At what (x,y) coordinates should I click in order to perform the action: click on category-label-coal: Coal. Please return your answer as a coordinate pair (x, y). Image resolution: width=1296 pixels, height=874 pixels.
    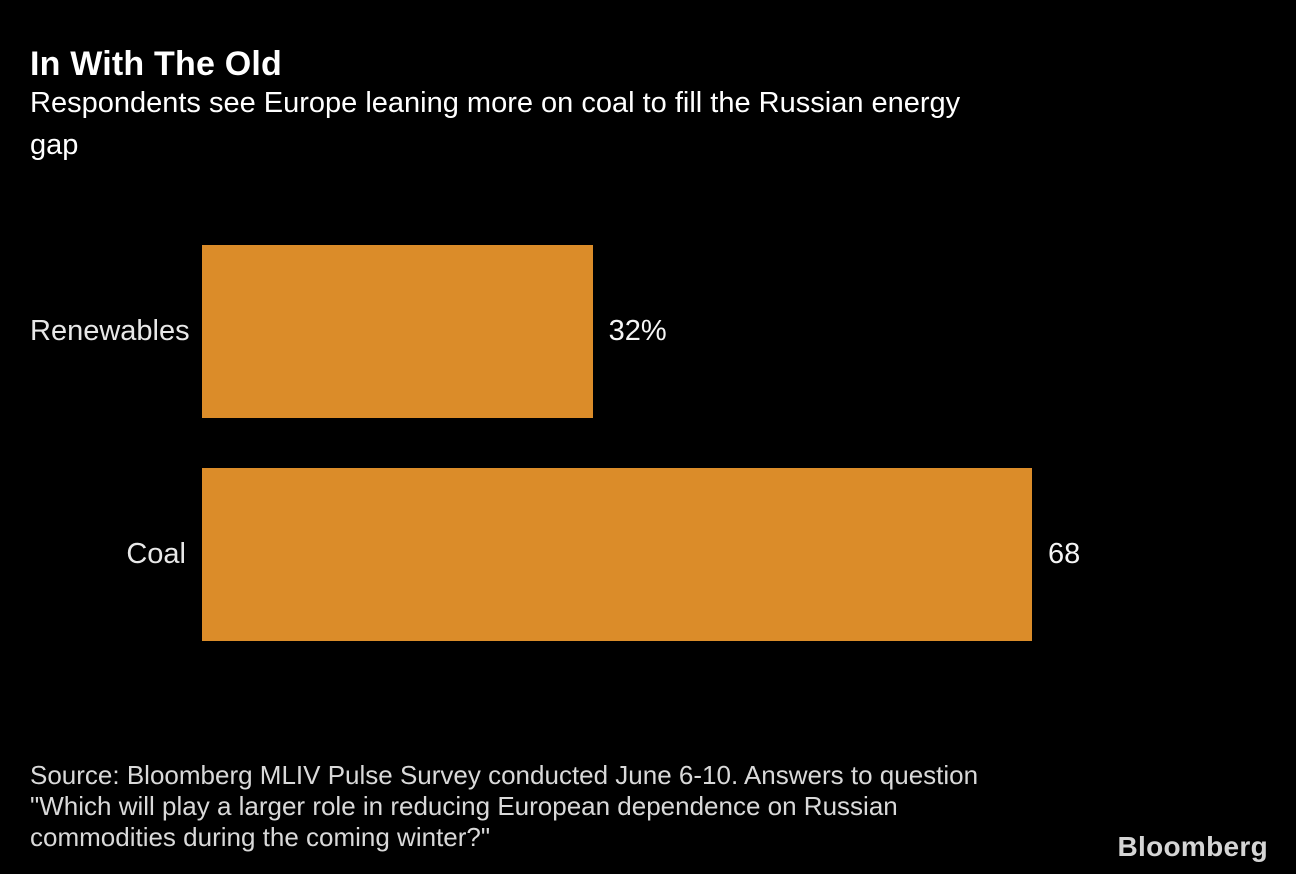
    Looking at the image, I should click on (156, 554).